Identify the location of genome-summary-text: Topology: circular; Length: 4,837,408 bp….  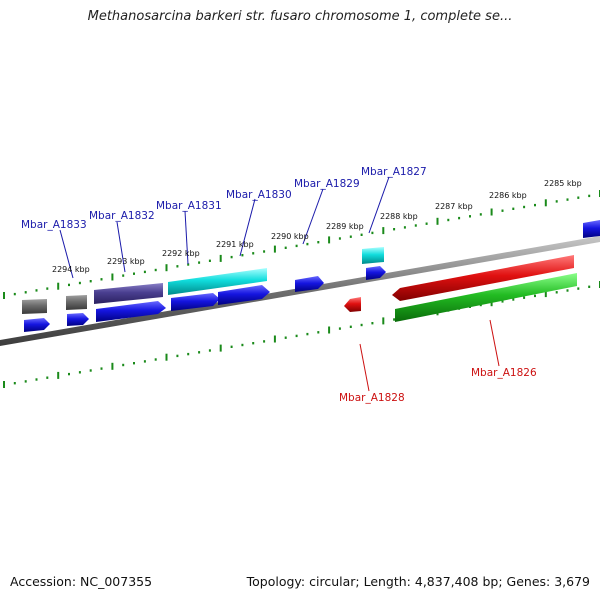
(418, 581).